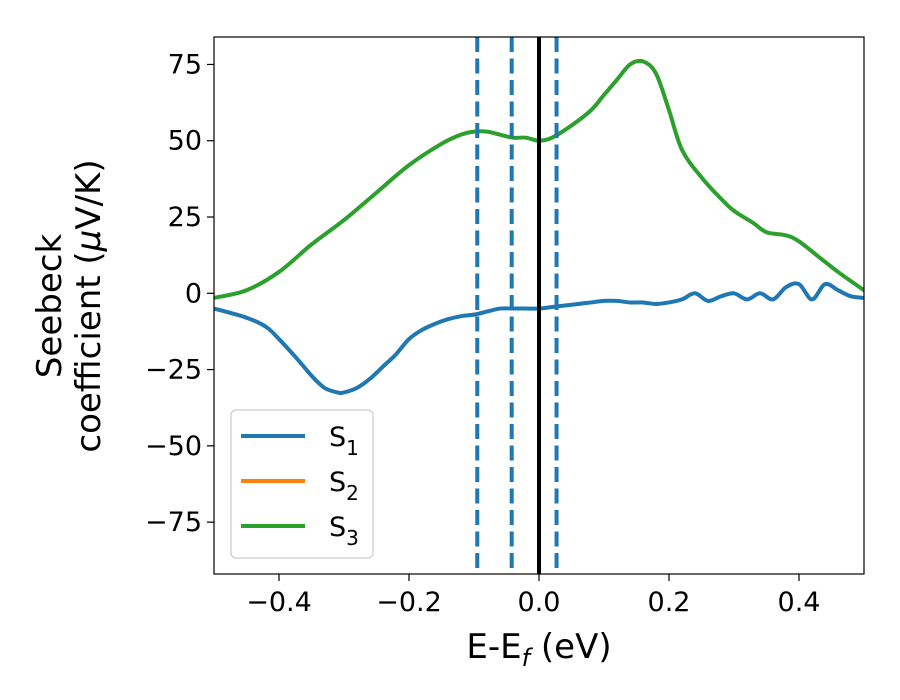  I want to click on y-tick-label: 75, so click(185, 64).